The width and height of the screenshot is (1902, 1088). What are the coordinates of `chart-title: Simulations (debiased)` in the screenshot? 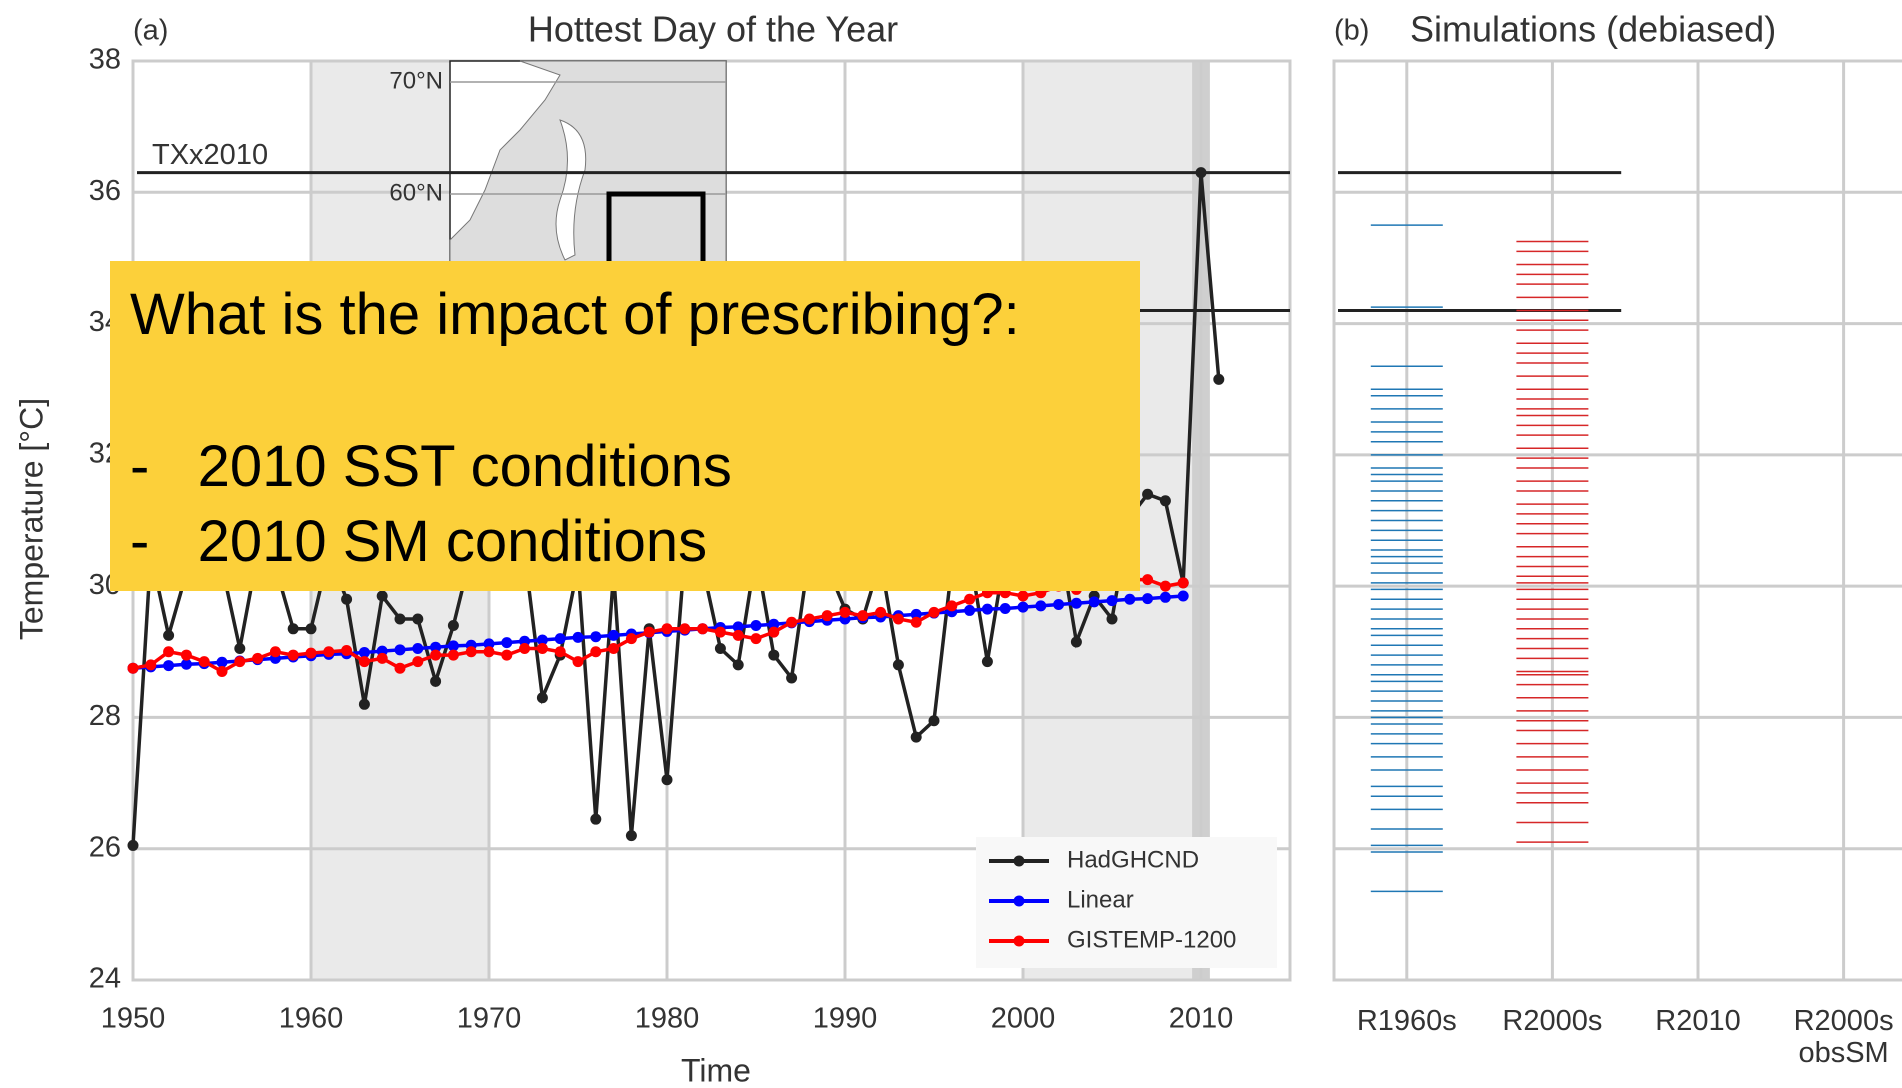 It's located at (1593, 29).